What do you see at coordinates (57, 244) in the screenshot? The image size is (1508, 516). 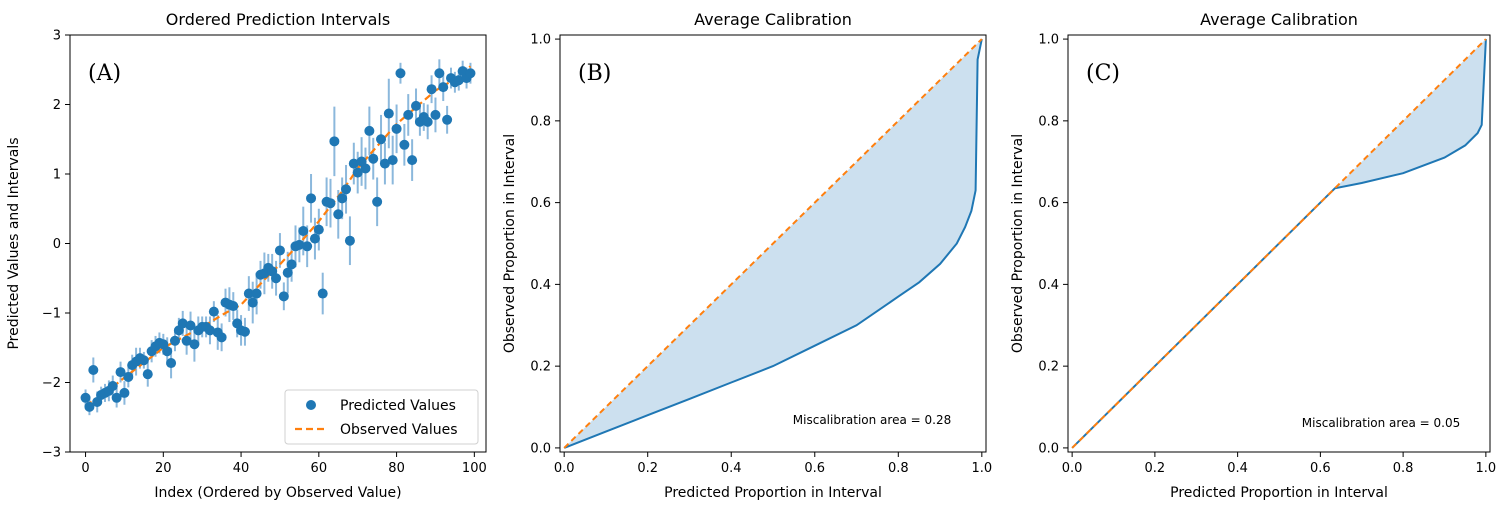 I see `y-tick-label: 0` at bounding box center [57, 244].